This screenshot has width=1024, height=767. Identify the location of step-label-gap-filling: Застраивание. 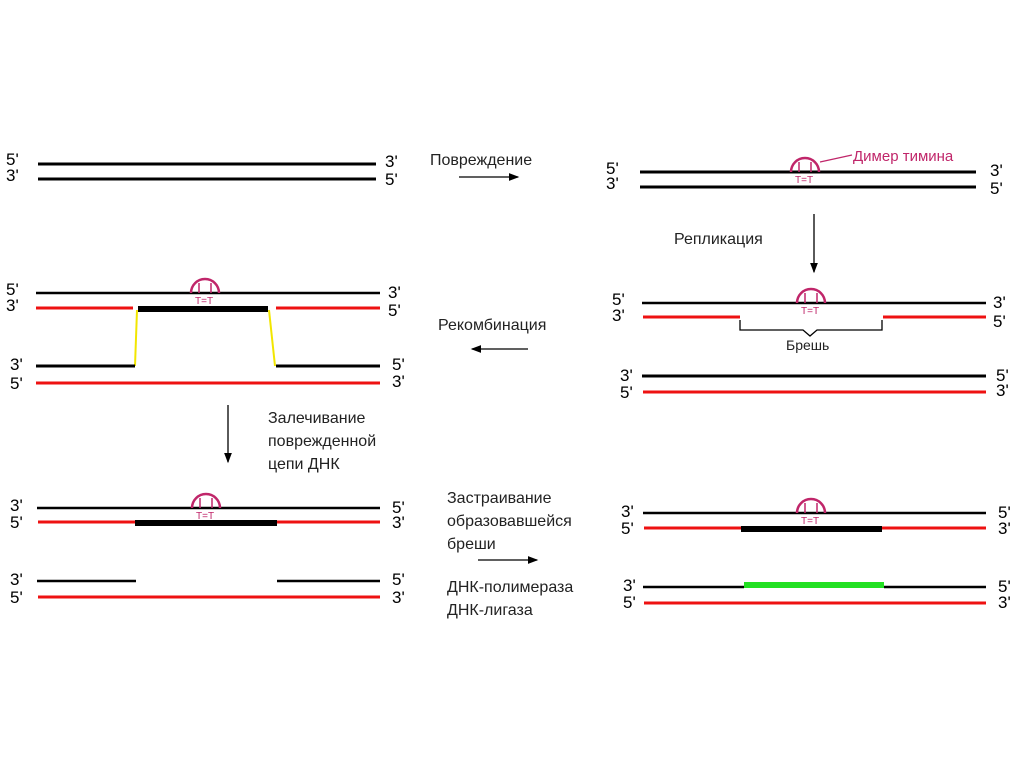
(499, 498).